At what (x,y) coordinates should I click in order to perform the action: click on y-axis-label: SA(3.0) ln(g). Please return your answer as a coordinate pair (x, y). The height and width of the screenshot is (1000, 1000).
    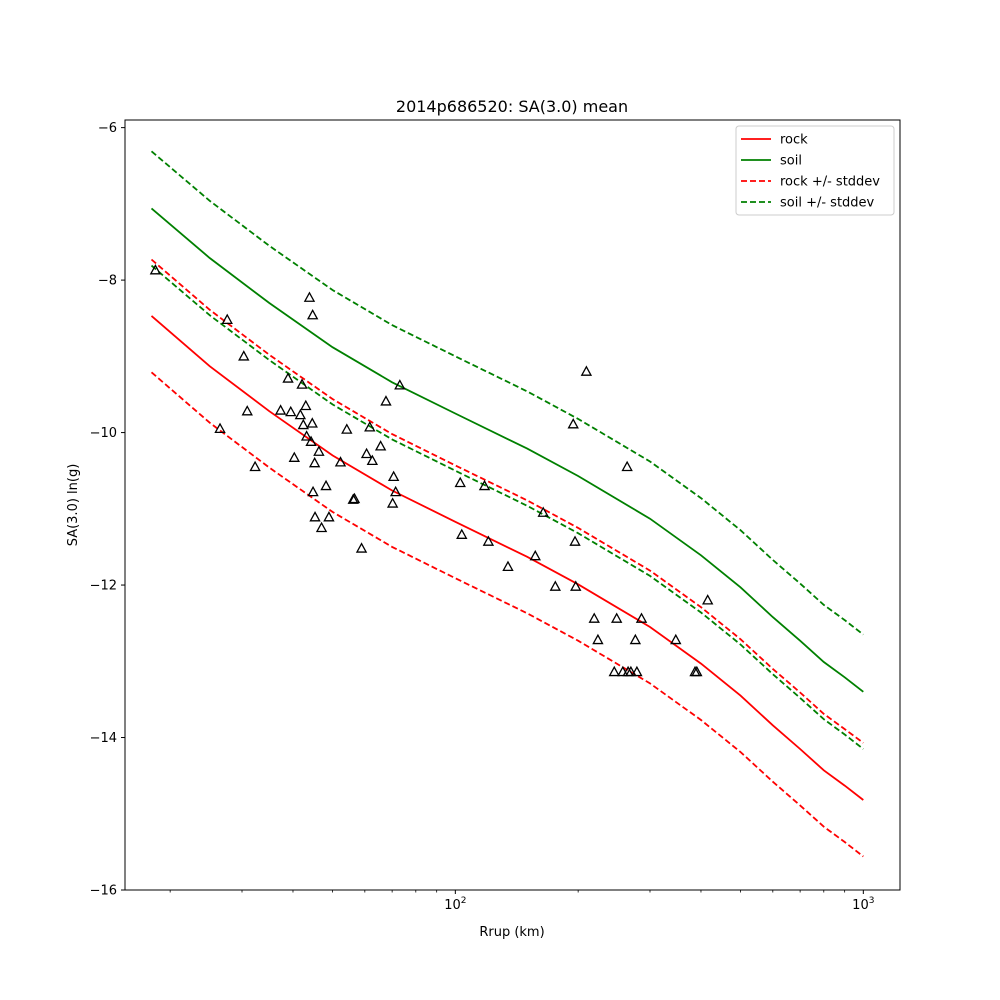
    Looking at the image, I should click on (73, 505).